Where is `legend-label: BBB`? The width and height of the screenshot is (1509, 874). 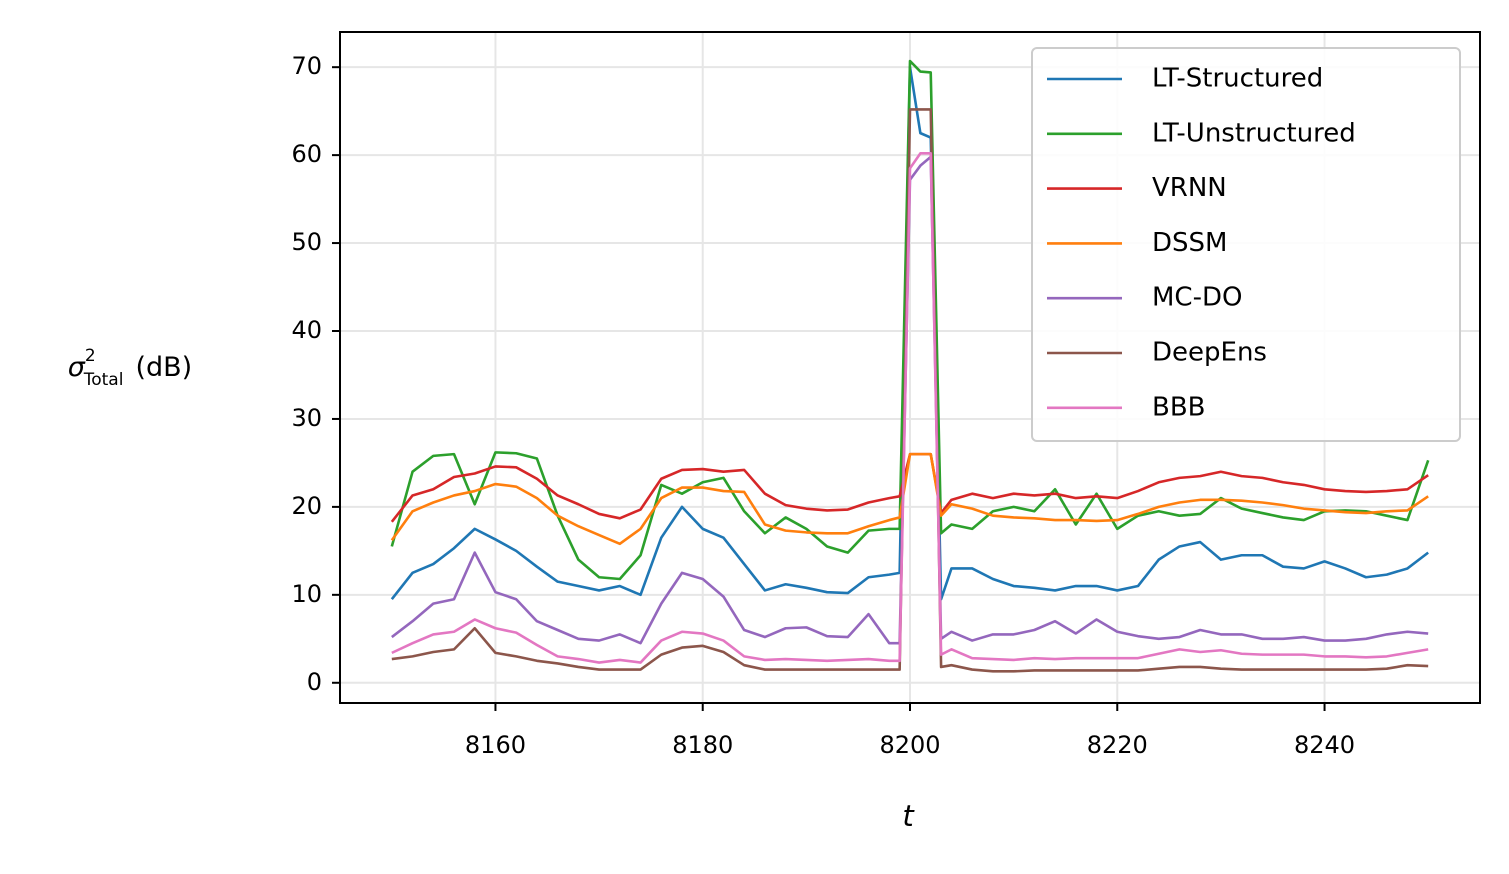
legend-label: BBB is located at coordinates (1179, 407).